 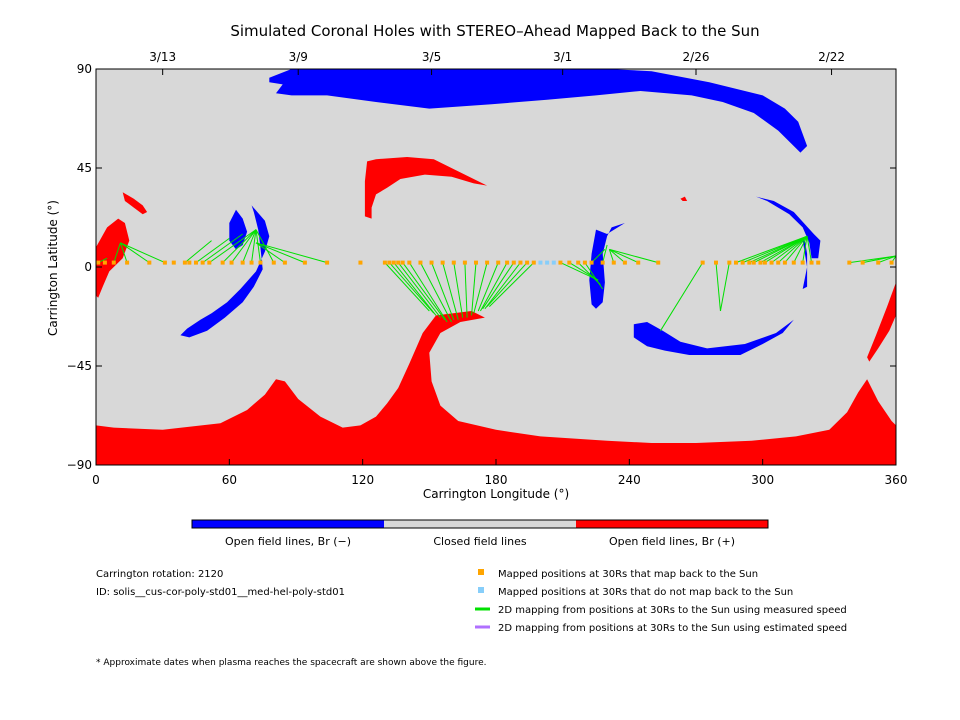 I want to click on x-tick-label-4: 240, so click(x=629, y=480).